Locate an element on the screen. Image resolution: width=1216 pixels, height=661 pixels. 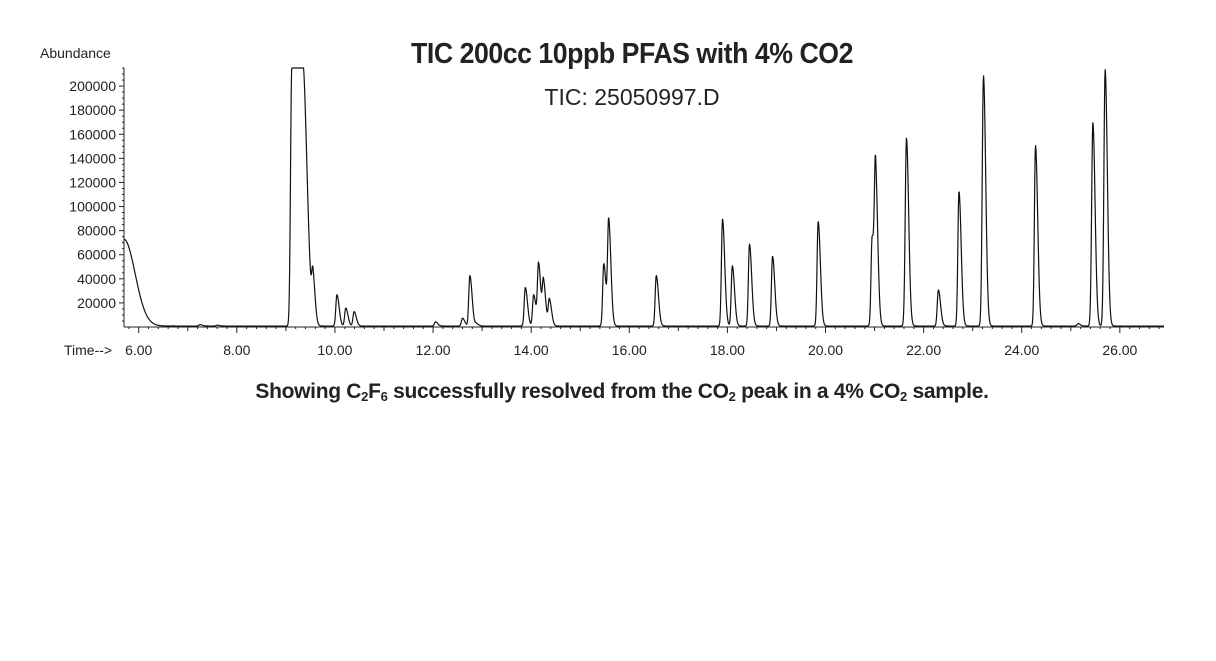
y-tick-label: 200000 is located at coordinates (92, 86).